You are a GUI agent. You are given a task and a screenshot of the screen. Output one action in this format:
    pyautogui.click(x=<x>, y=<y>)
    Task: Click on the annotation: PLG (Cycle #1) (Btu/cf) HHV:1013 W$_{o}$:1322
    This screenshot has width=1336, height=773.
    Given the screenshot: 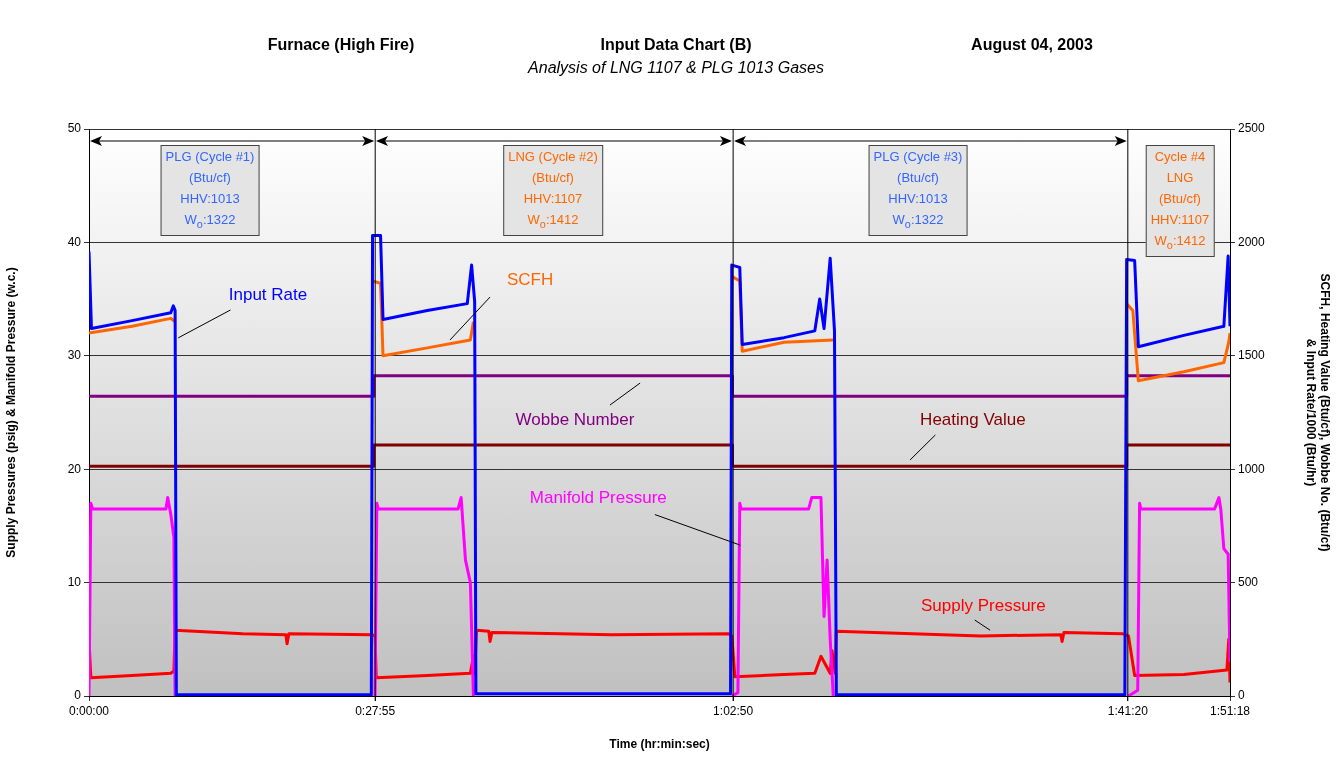 What is the action you would take?
    pyautogui.click(x=210, y=190)
    